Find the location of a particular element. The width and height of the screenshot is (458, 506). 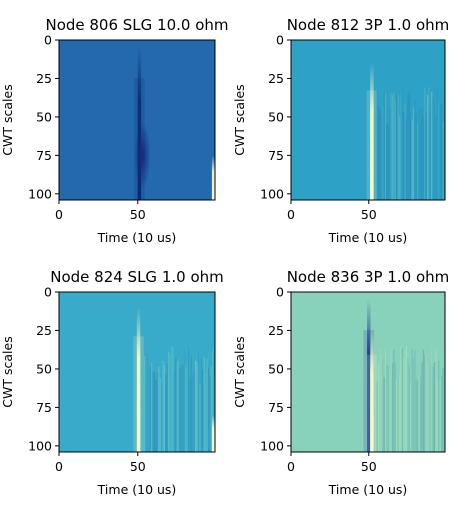

heatmap-background is located at coordinates (368, 120).